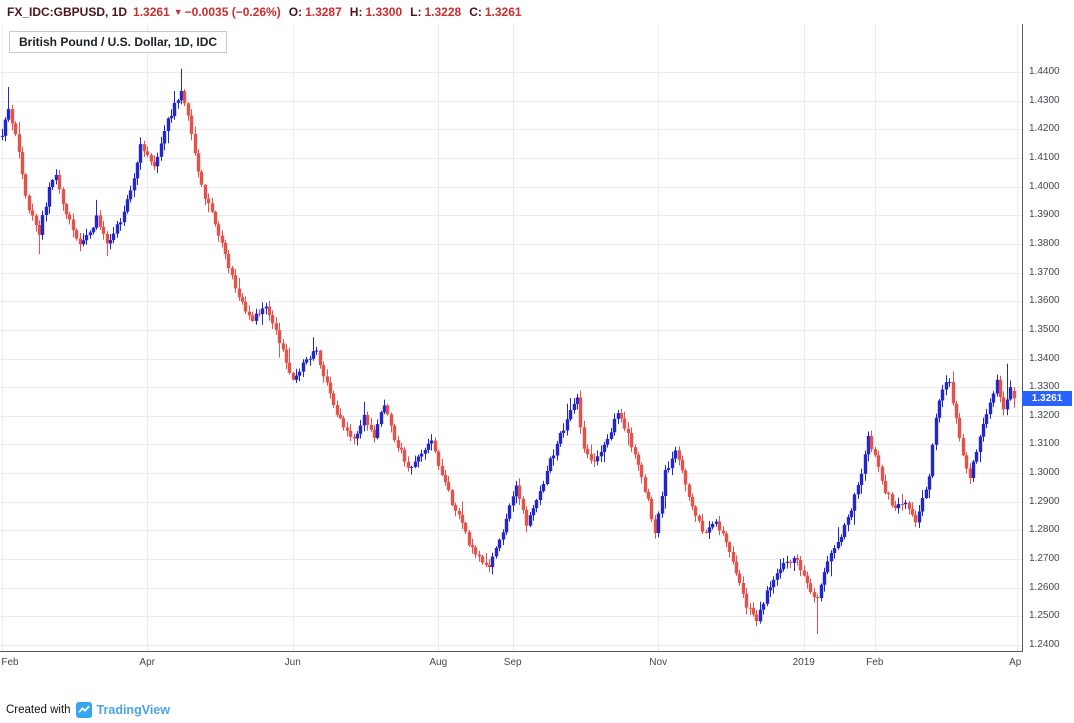 The width and height of the screenshot is (1074, 723). What do you see at coordinates (1044, 301) in the screenshot?
I see `y-axis-label: 1.3600` at bounding box center [1044, 301].